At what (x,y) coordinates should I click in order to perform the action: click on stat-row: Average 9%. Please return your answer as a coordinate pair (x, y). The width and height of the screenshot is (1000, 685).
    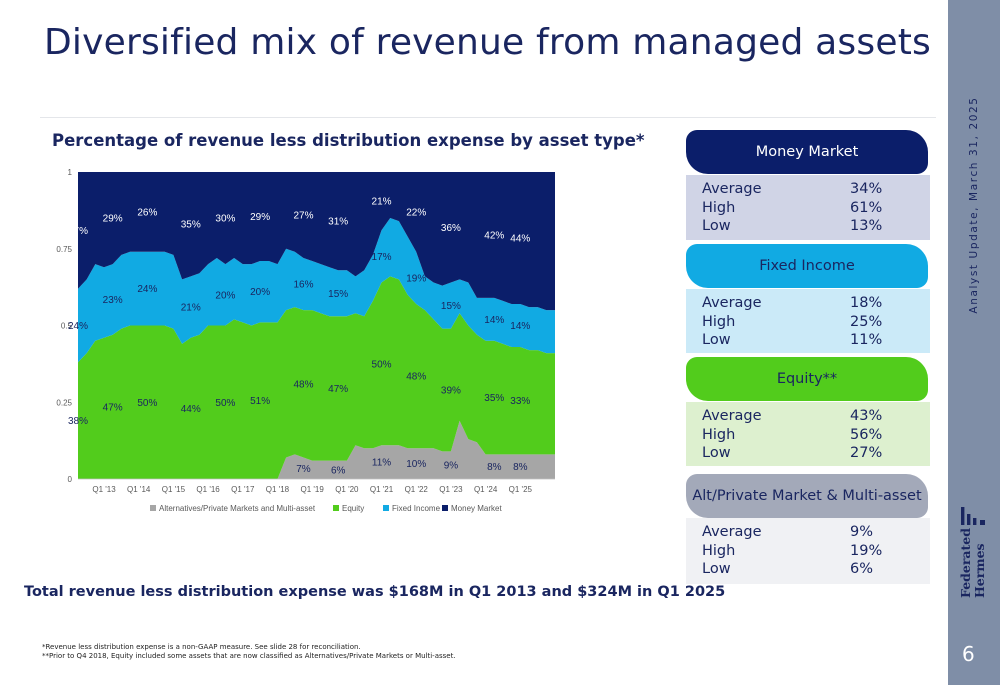
    Looking at the image, I should click on (816, 532).